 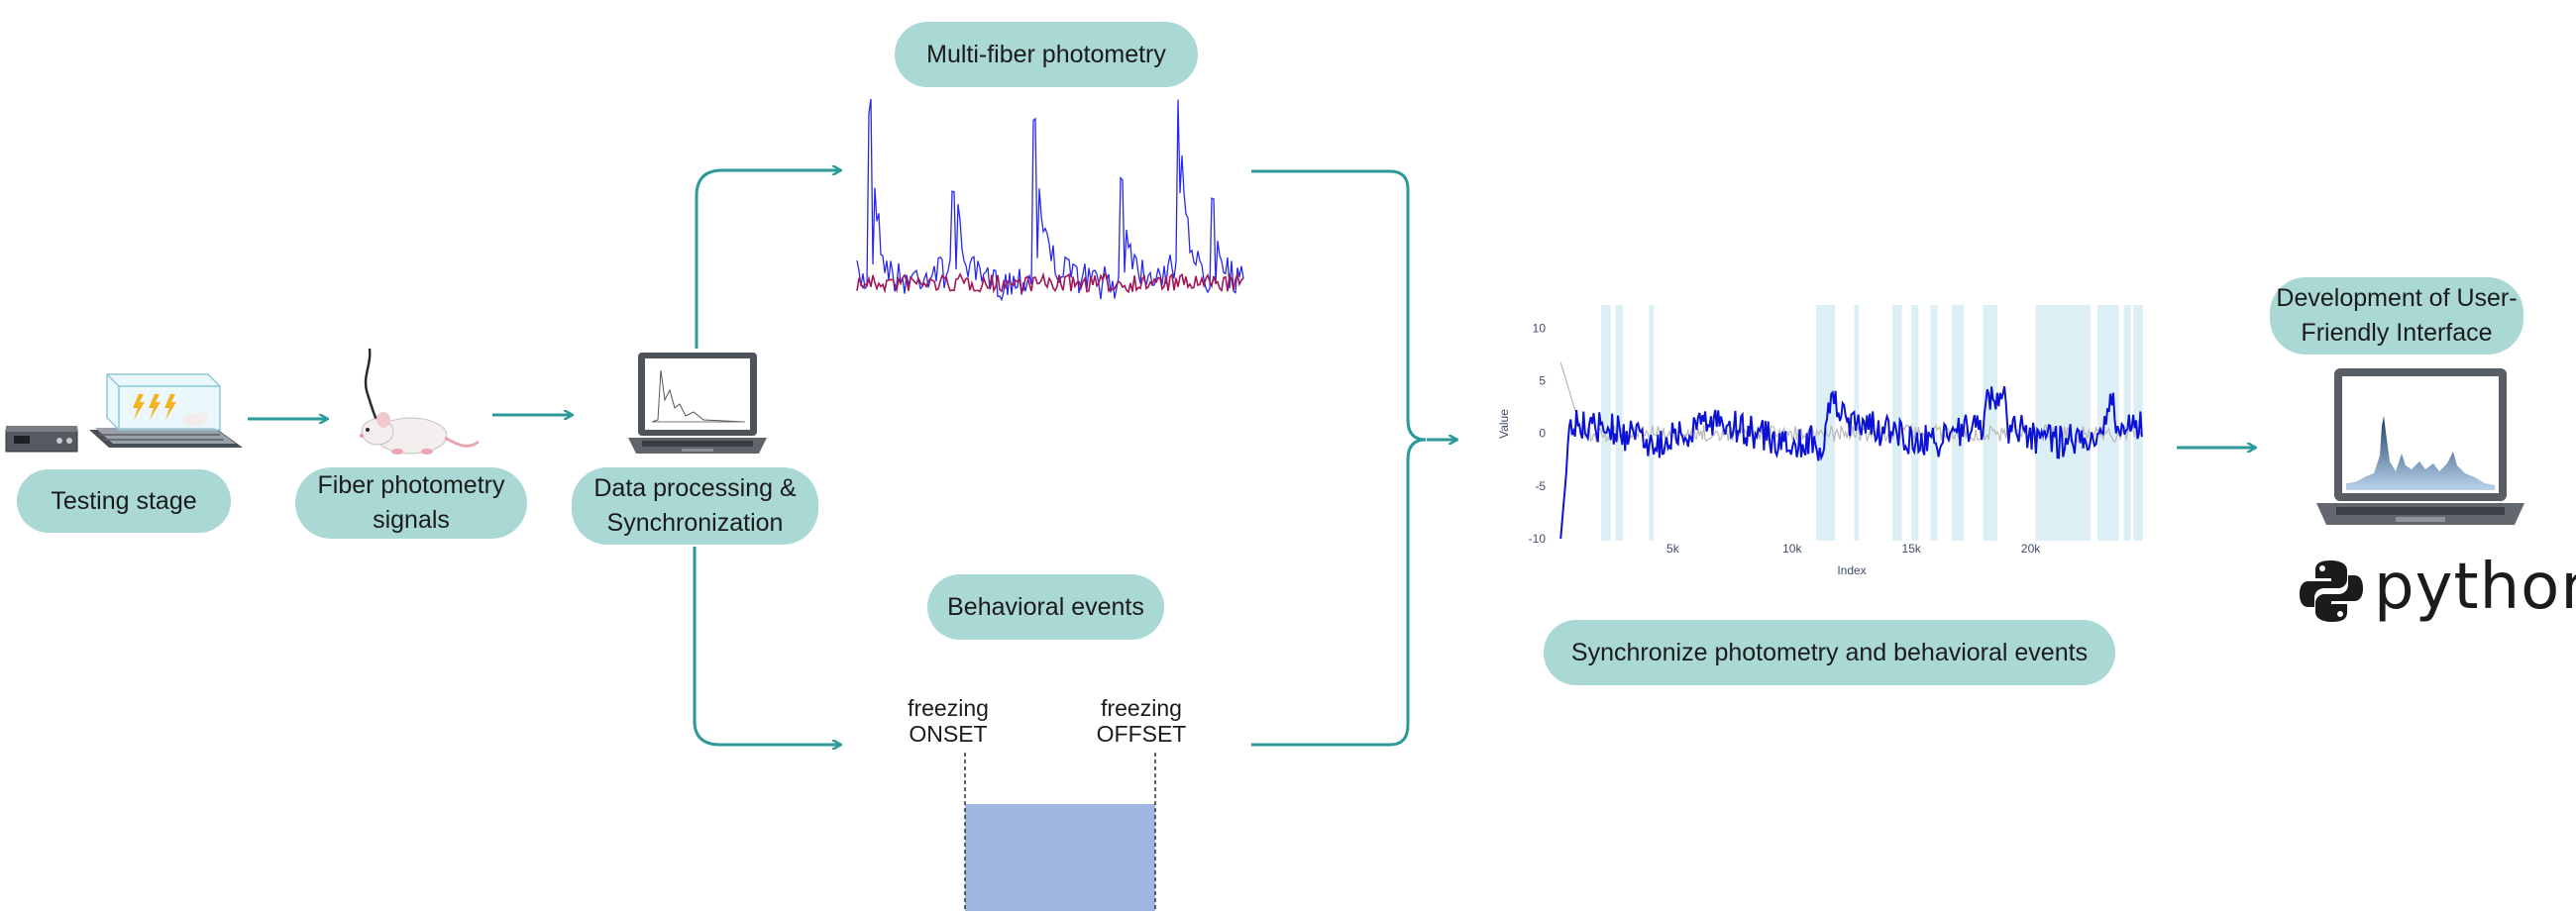 I want to click on testing-stage-label: Testing stage, so click(x=124, y=501).